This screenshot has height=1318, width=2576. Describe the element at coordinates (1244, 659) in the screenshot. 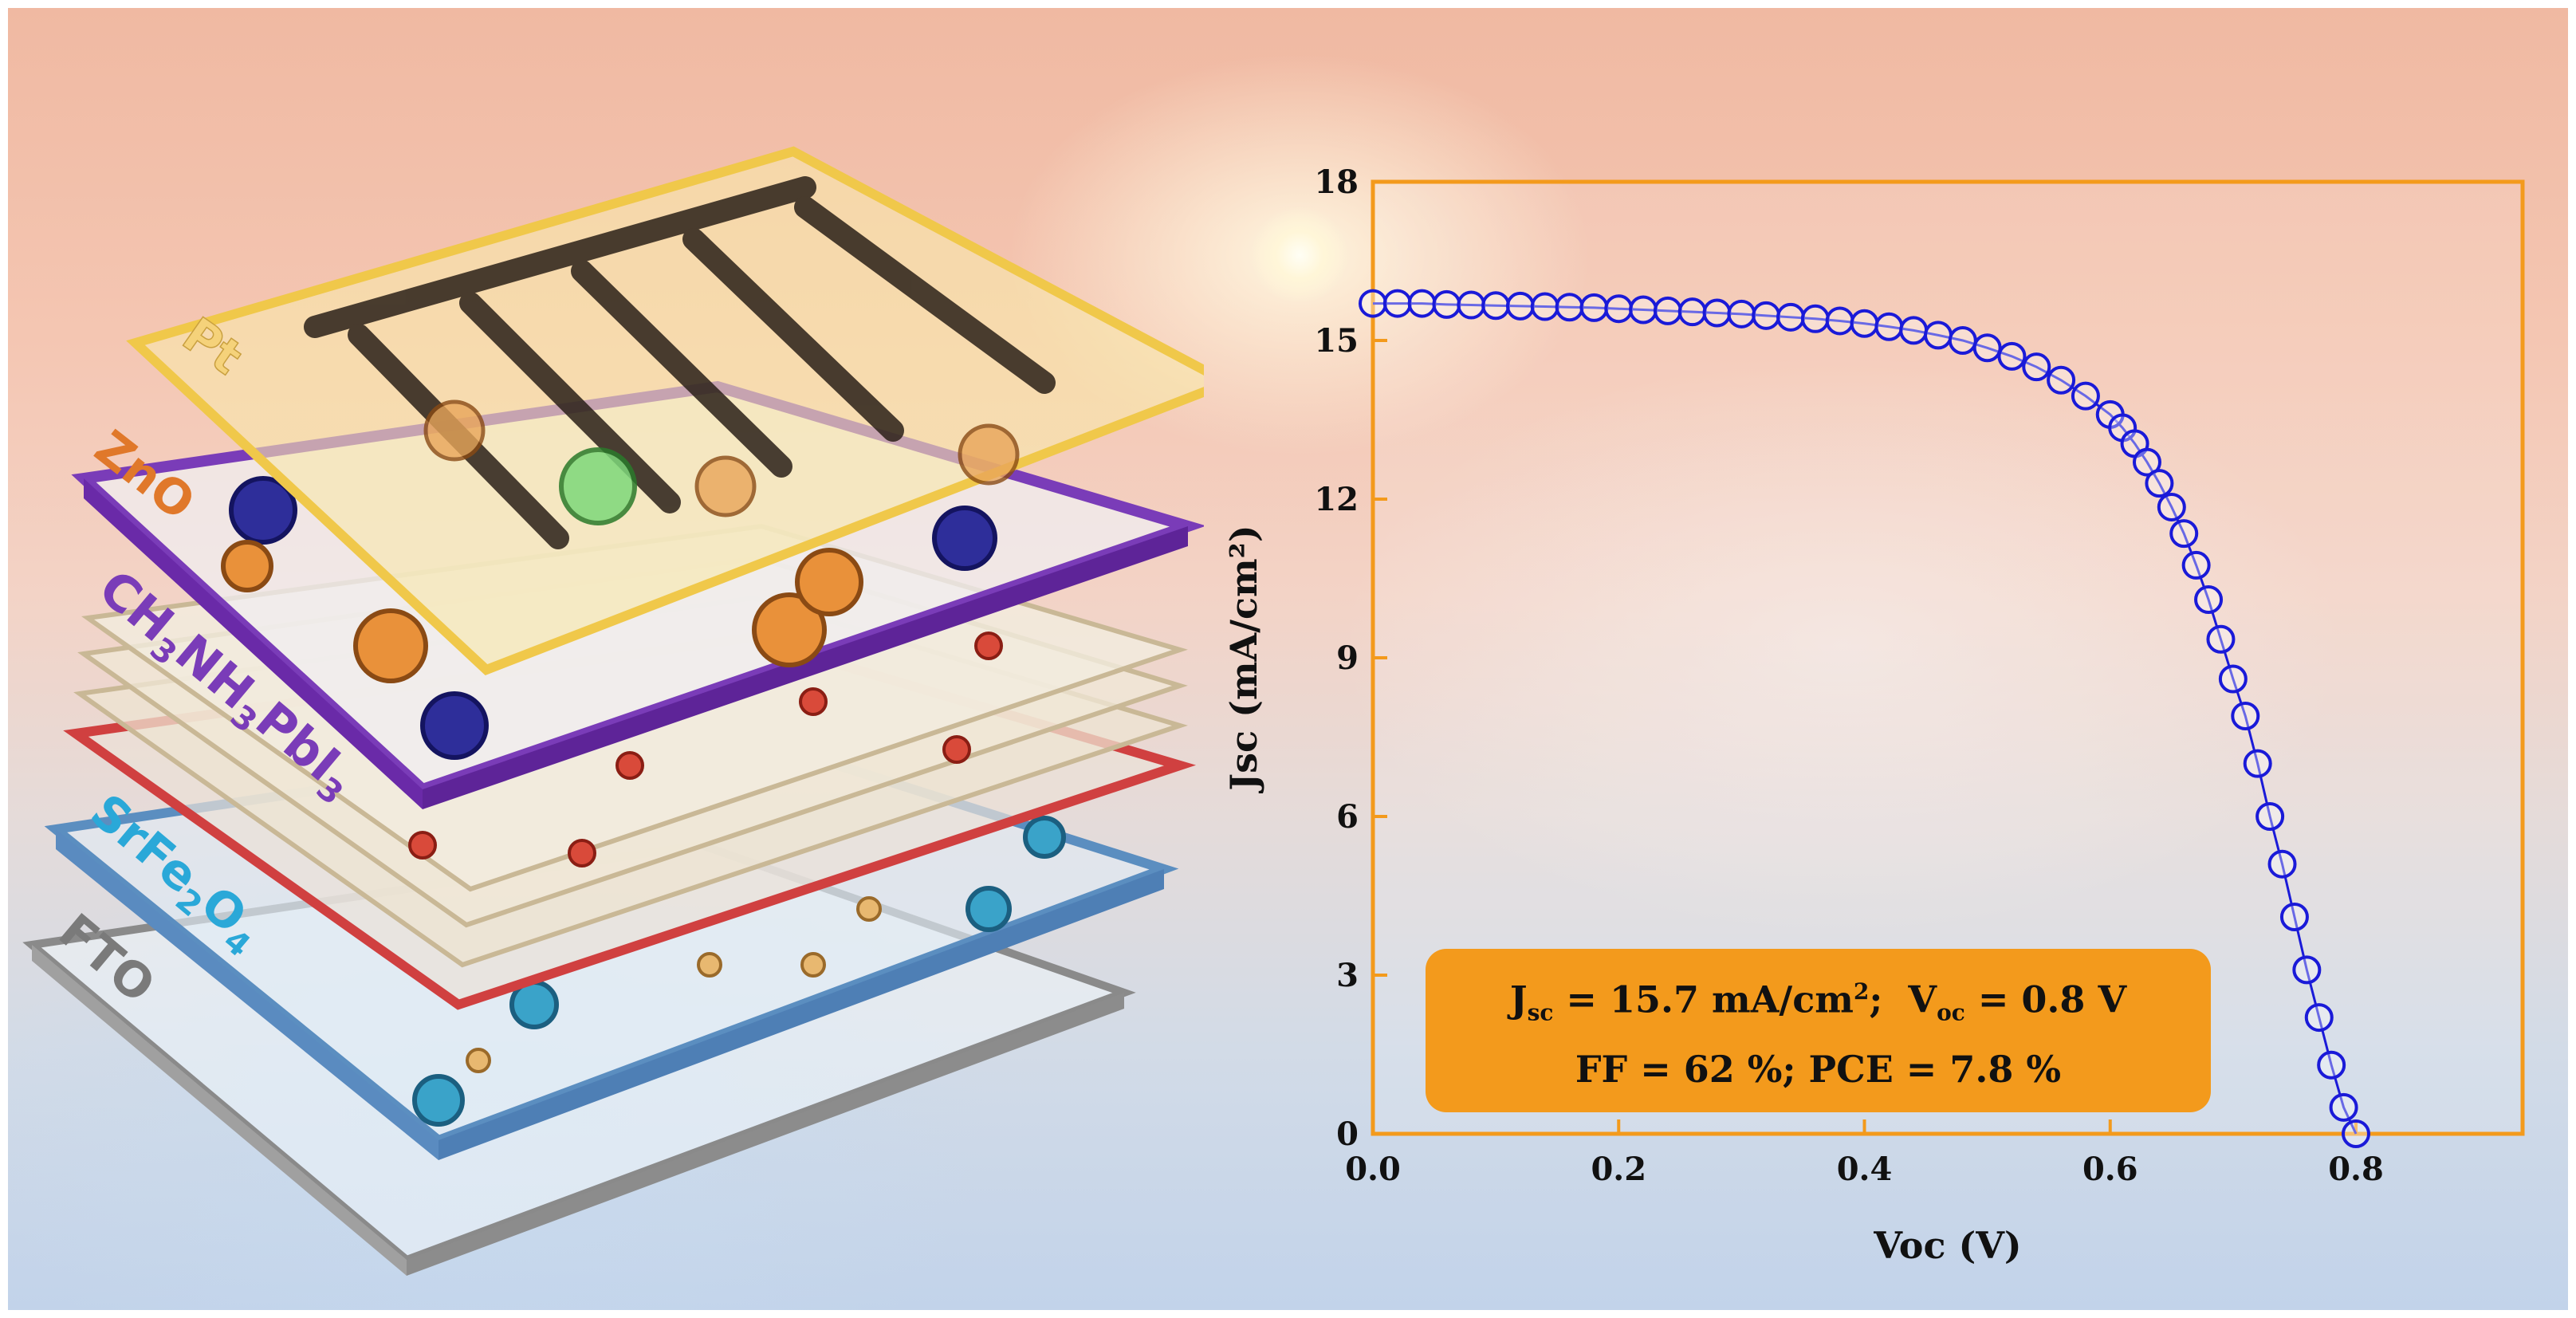

I see `y-axis-title: Jsc (mA/cm²)` at that location.